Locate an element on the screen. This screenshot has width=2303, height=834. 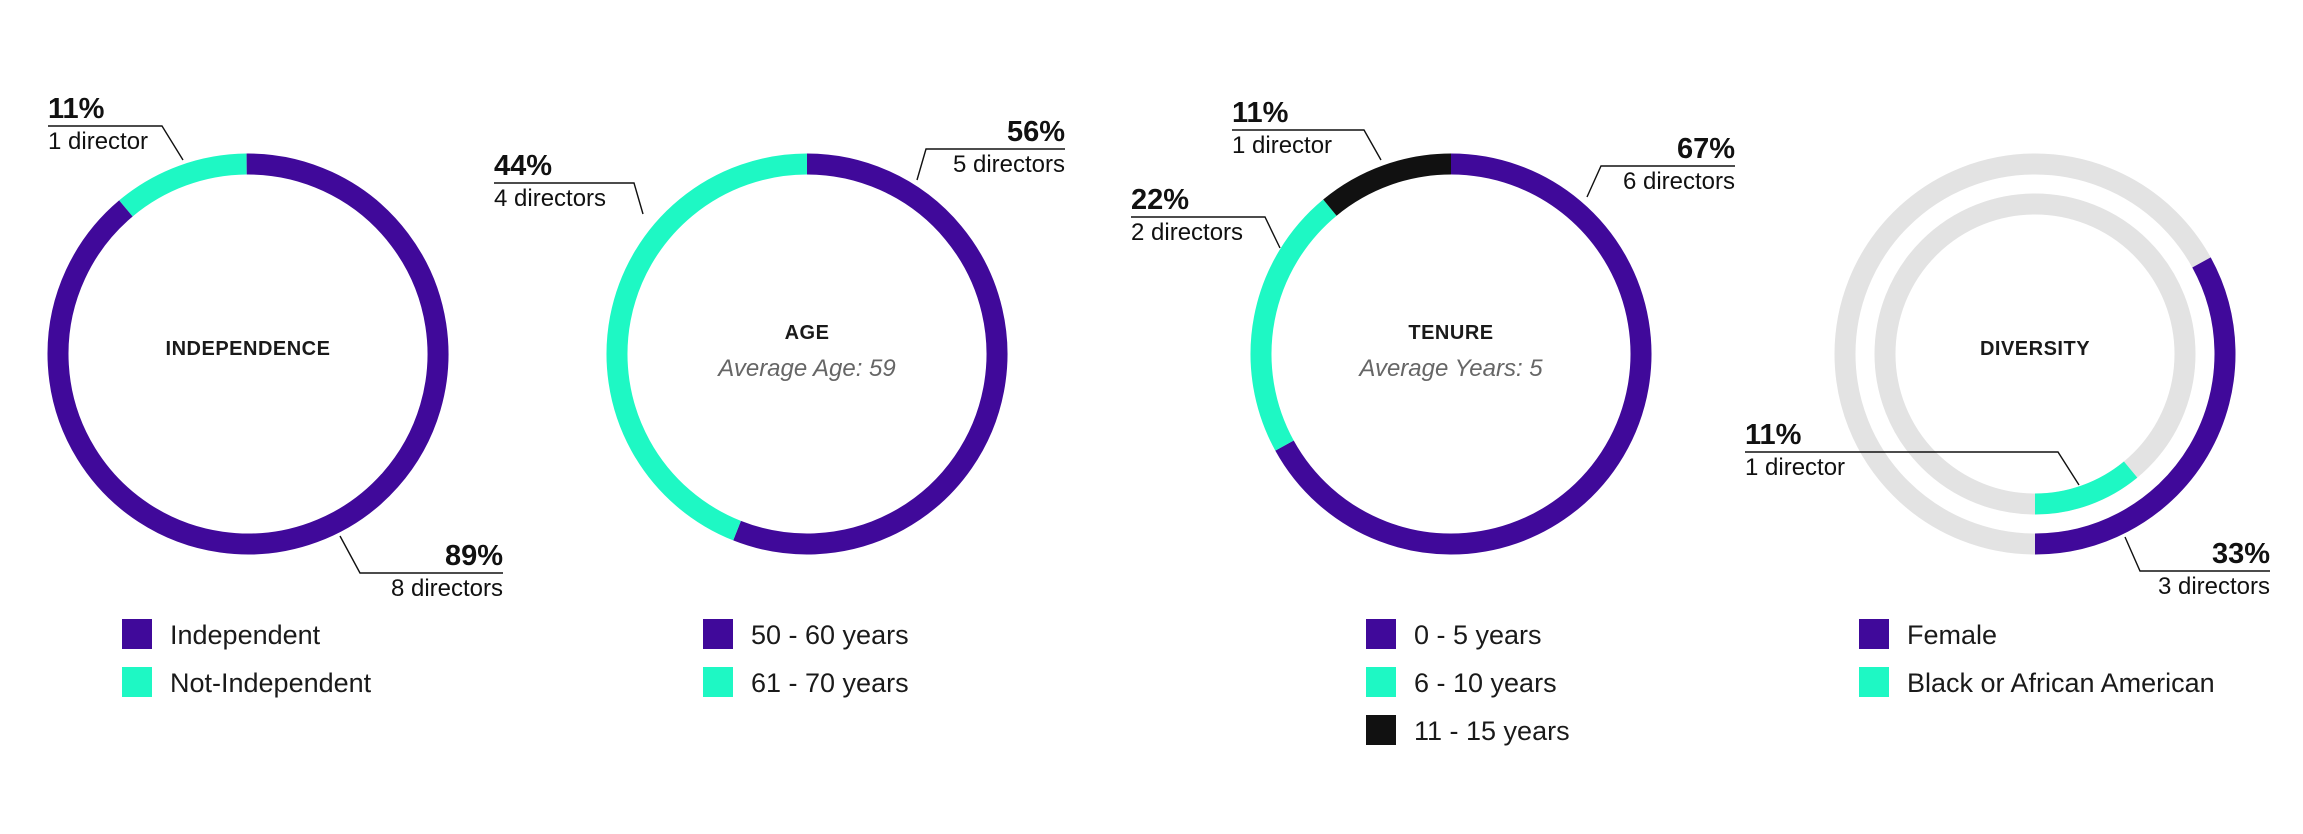
data-label-percent: 67% is located at coordinates (1706, 149).